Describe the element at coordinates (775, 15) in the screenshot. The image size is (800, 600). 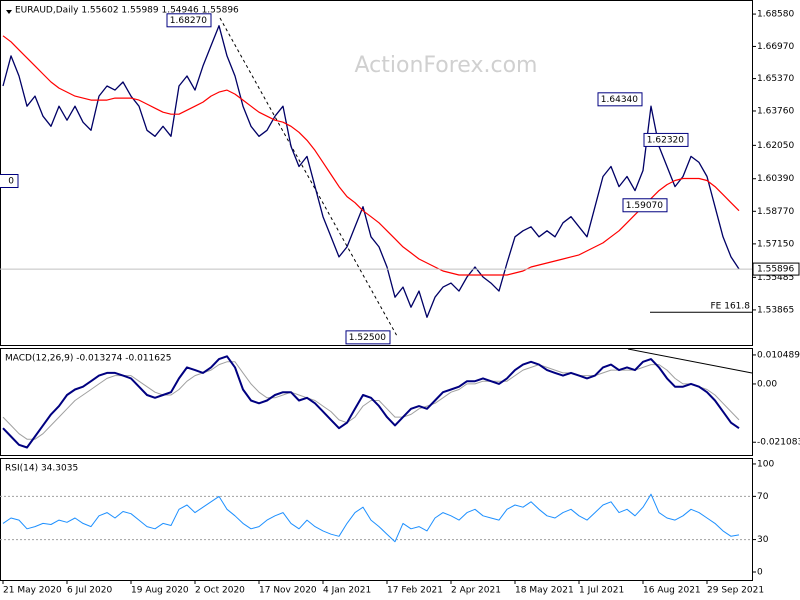
I see `y-tick-label: 1.68580` at that location.